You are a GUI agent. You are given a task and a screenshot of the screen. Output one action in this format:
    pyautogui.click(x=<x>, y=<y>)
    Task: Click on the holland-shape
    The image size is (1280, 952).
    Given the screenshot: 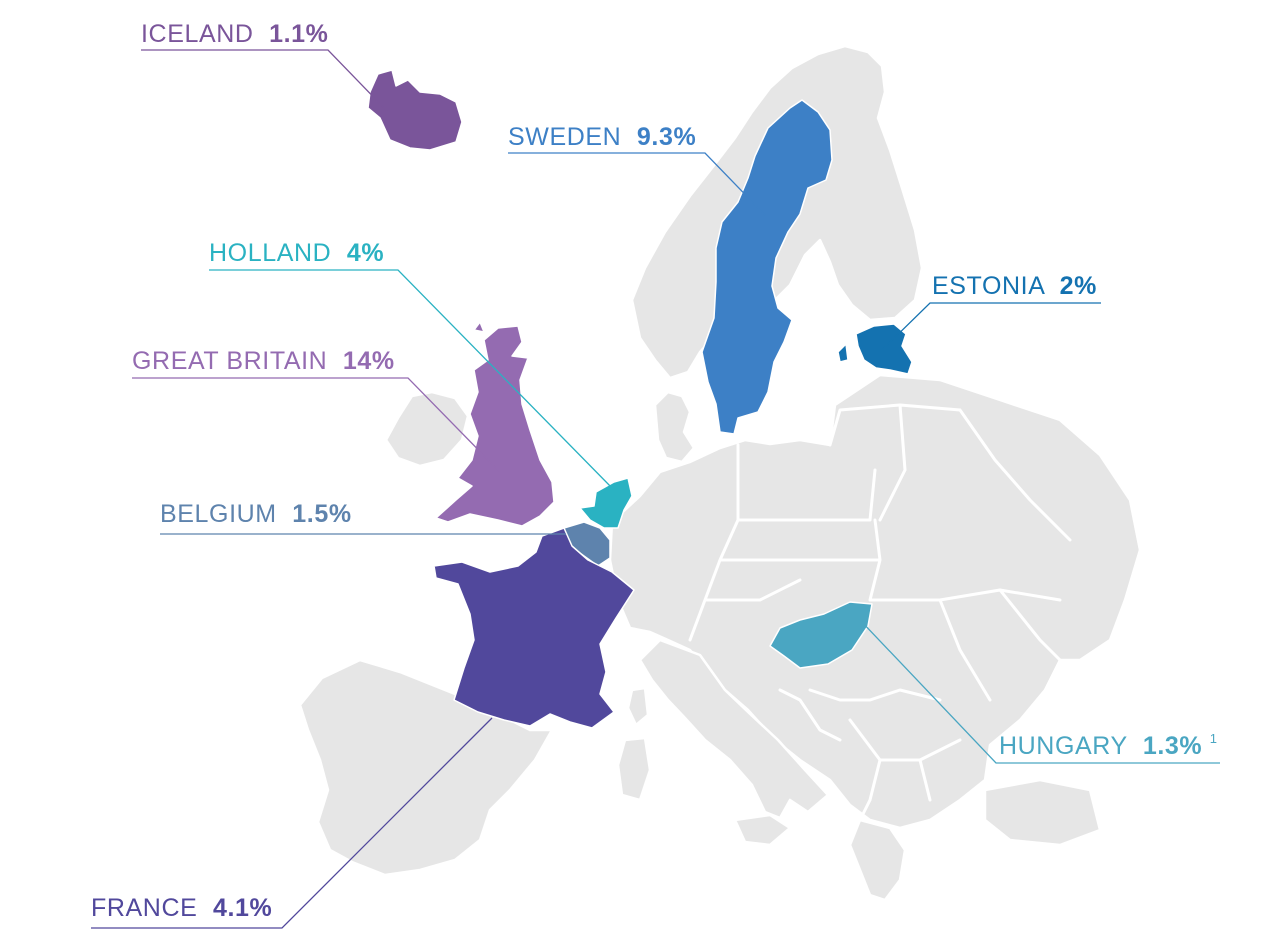 What is the action you would take?
    pyautogui.click(x=606, y=503)
    